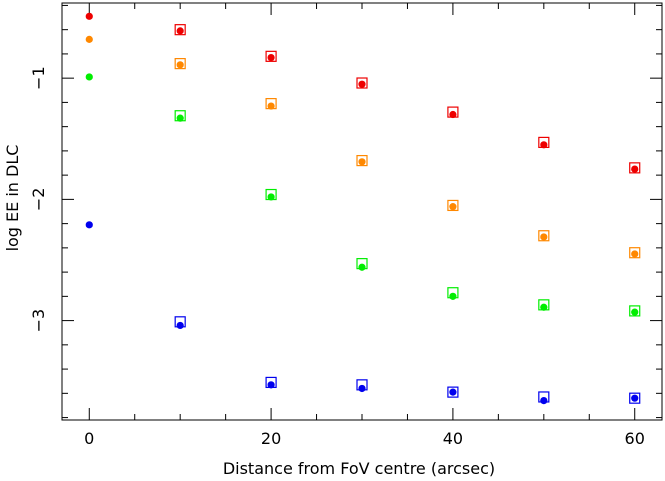  Describe the element at coordinates (38, 78) in the screenshot. I see `y-tick-label: −1` at that location.